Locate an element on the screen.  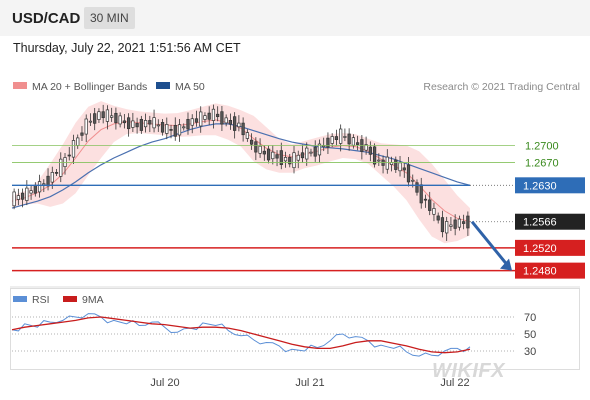
x-tick-label: Jul 20 is located at coordinates (164, 383).